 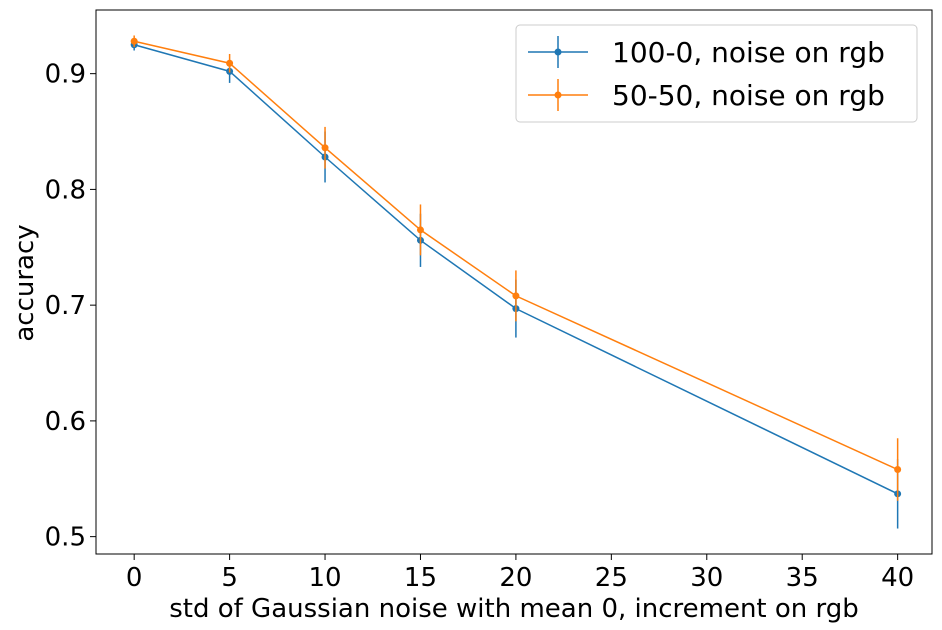 I want to click on x-tick-label: 25, so click(x=611, y=578).